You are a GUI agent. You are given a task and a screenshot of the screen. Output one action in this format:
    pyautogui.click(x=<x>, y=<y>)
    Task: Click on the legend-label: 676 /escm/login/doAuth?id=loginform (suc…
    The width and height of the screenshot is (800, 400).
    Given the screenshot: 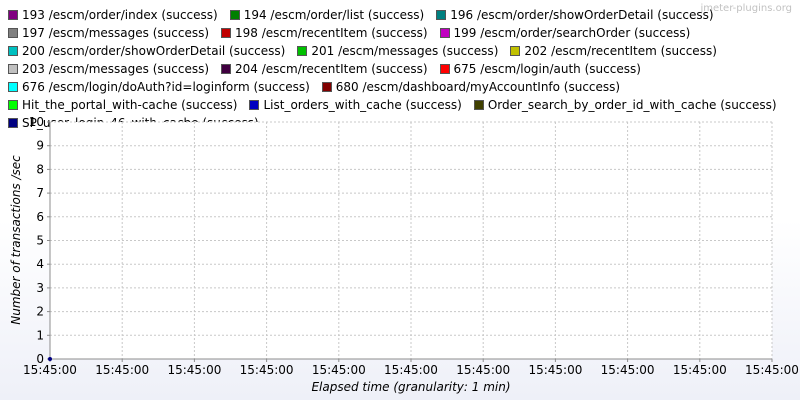 What is the action you would take?
    pyautogui.click(x=166, y=87)
    